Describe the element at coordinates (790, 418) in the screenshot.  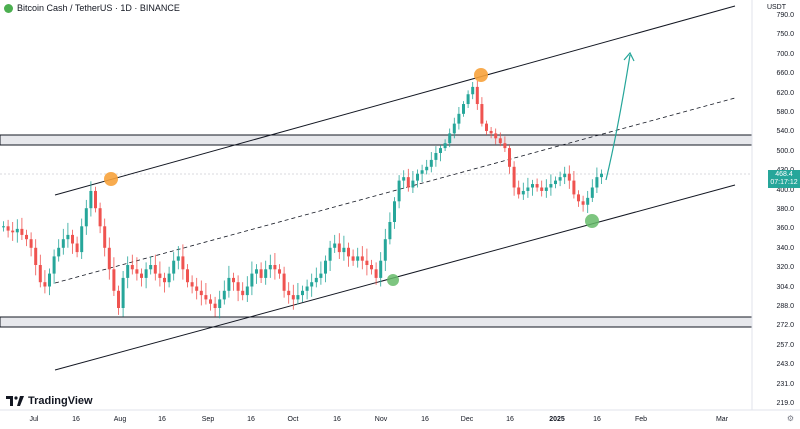
I see `gear-icon: ⚙` at that location.